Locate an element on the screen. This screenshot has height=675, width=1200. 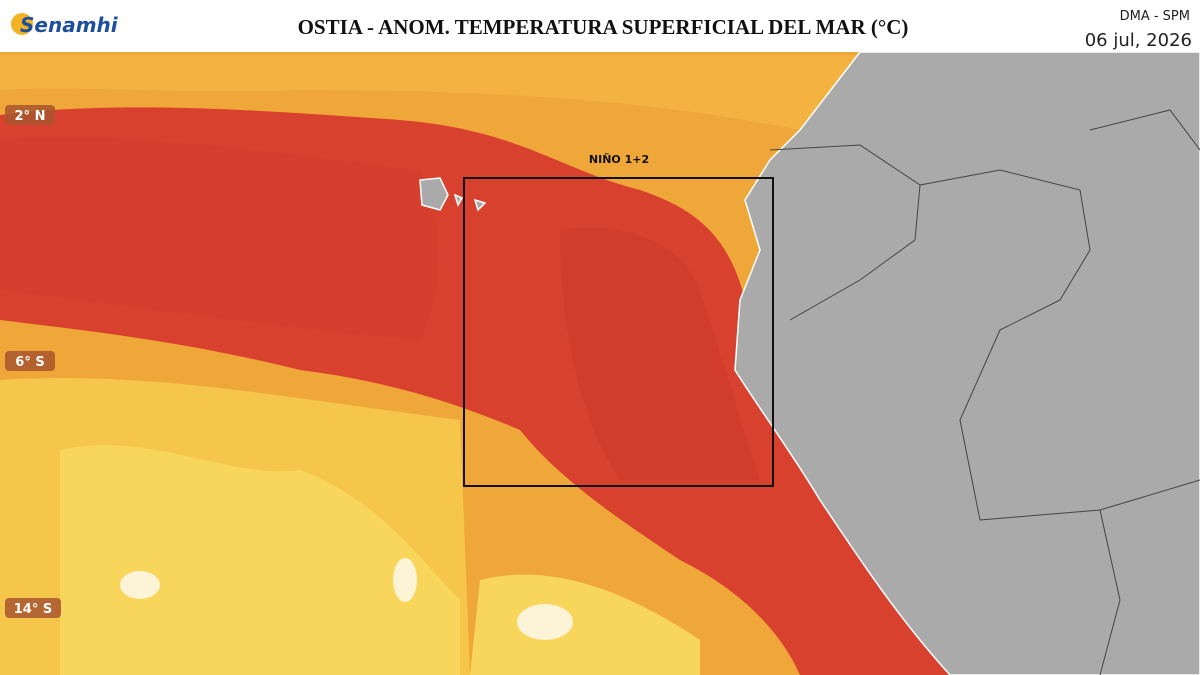
latitude-labels: 2° N 6° S 14° S is located at coordinates (33, 361).